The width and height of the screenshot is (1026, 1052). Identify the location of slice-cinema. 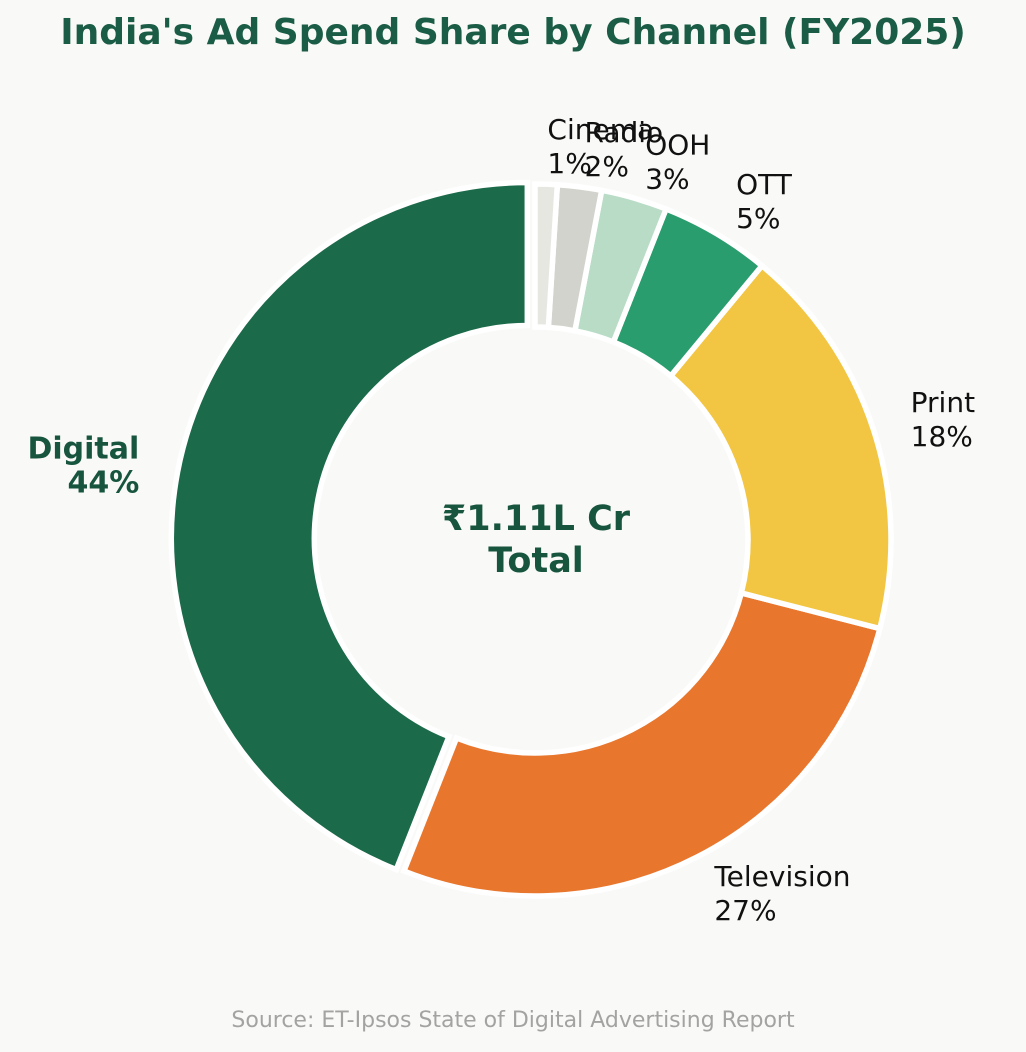
(546, 256).